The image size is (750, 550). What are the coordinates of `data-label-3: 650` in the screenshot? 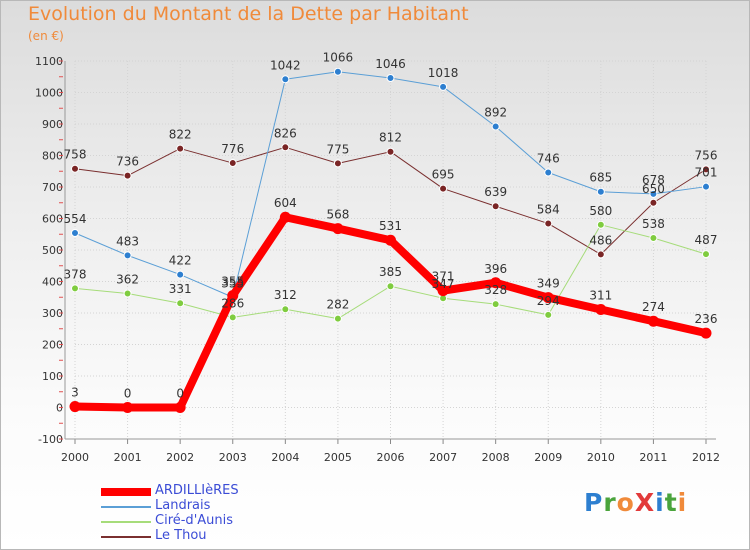 It's located at (653, 189).